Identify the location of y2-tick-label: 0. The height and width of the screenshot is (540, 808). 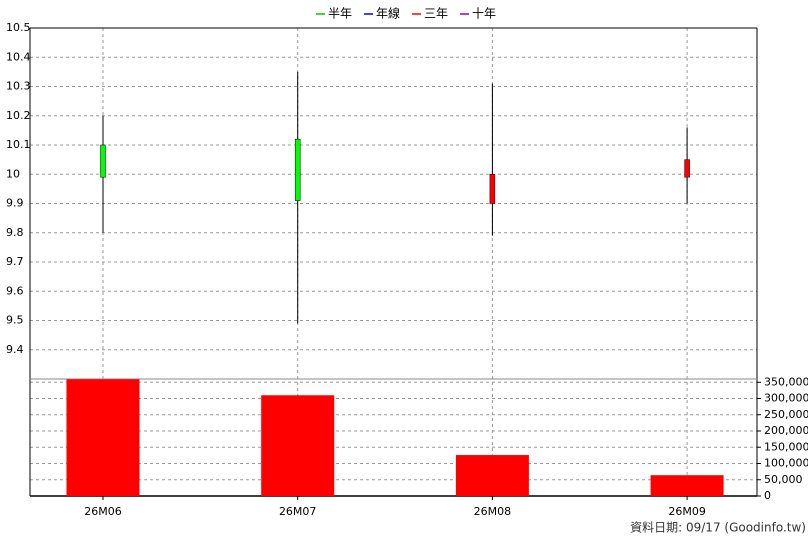
(767, 495).